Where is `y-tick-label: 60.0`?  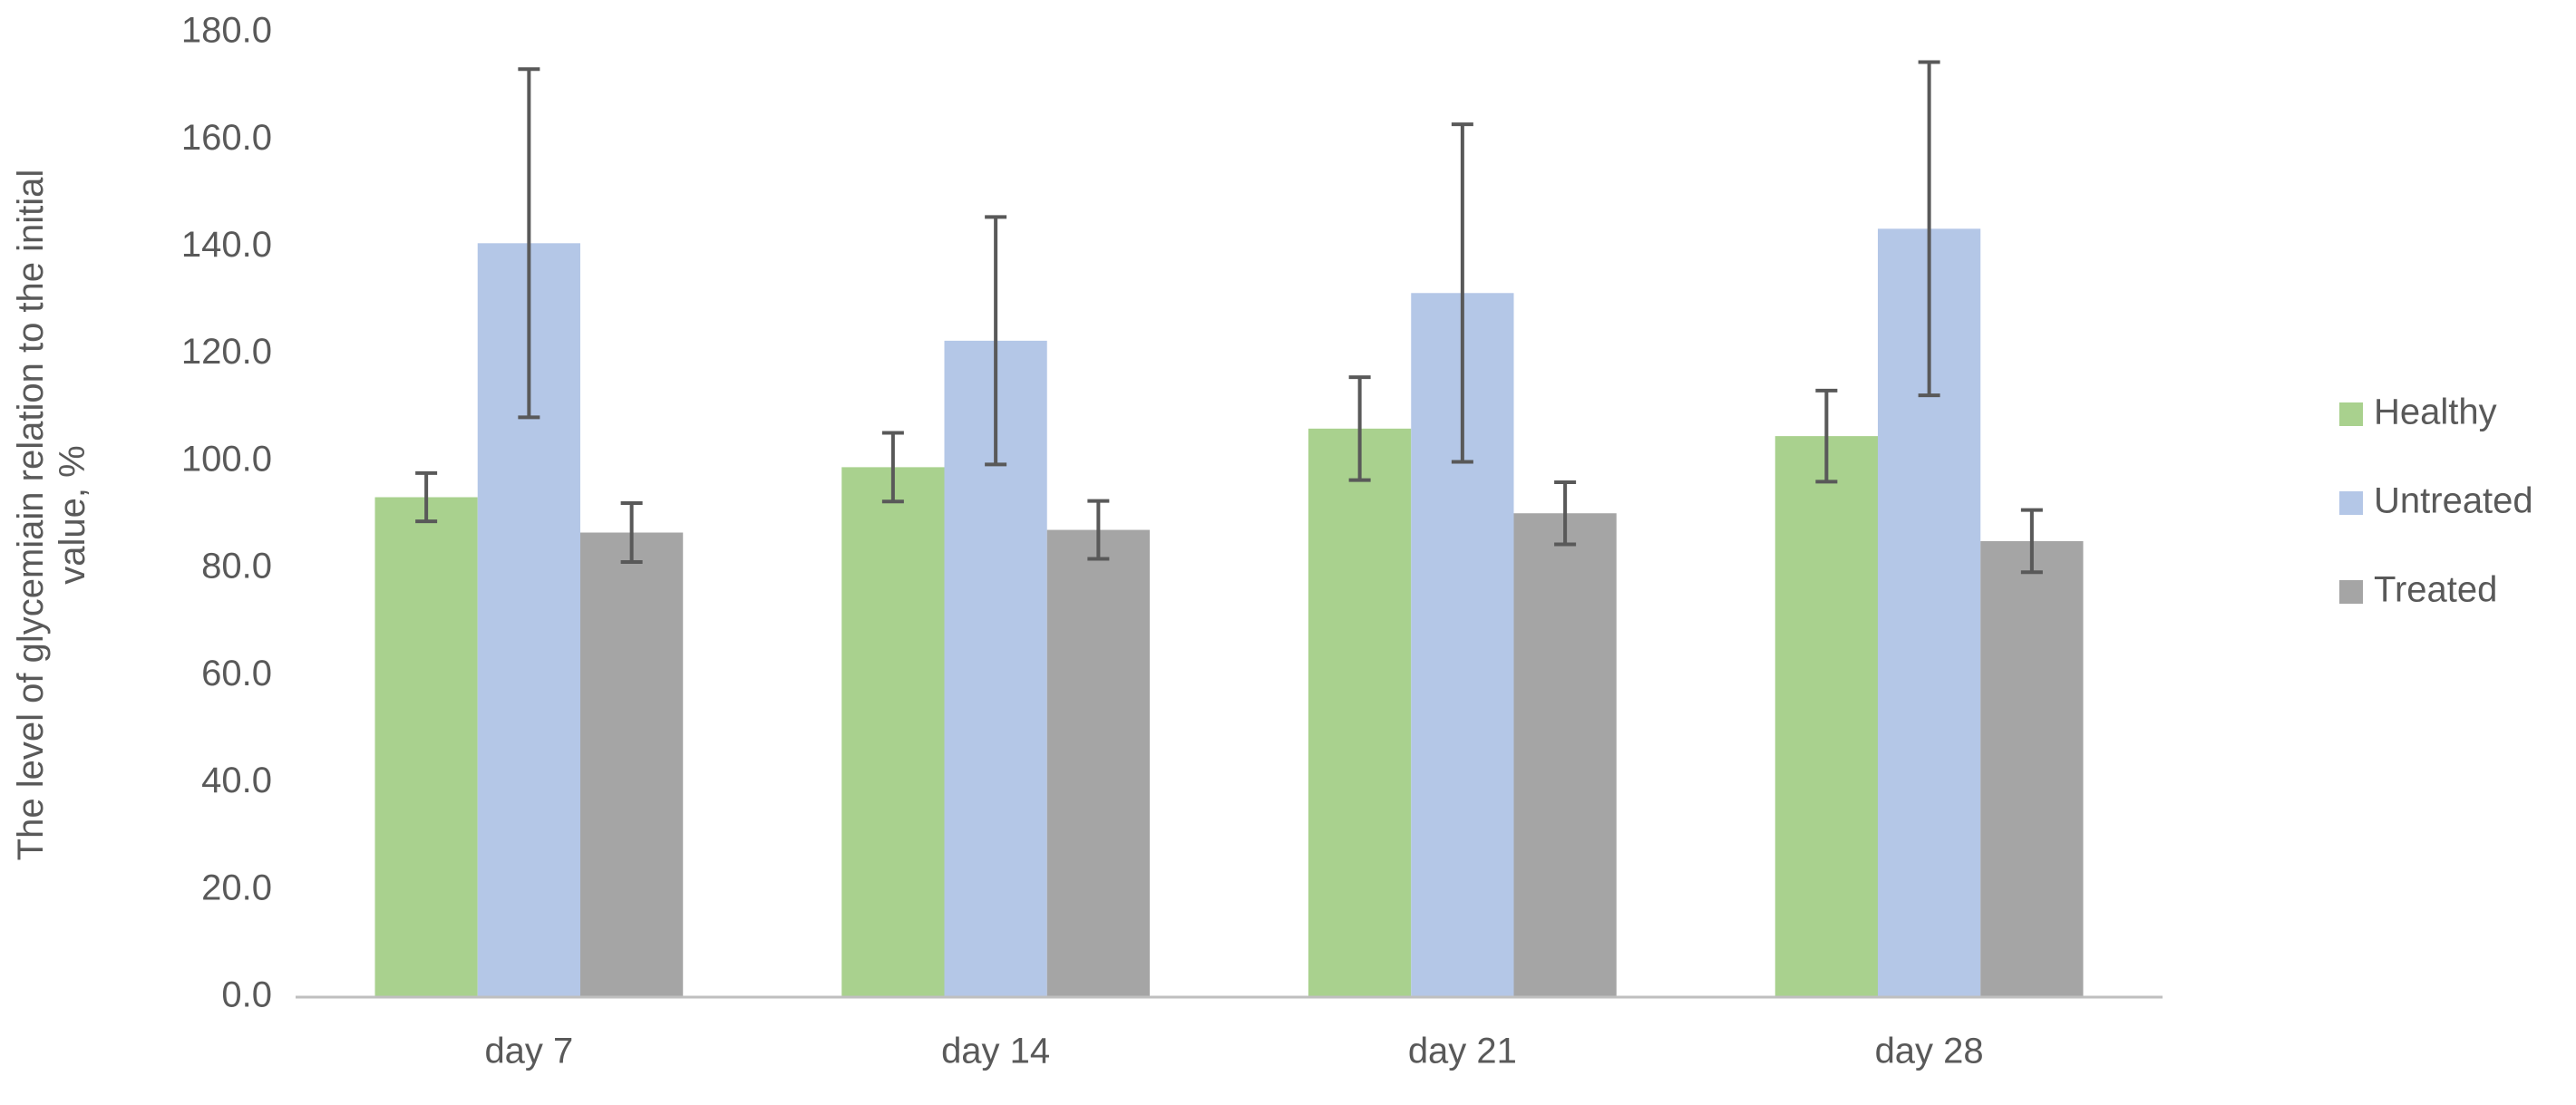
y-tick-label: 60.0 is located at coordinates (237, 674).